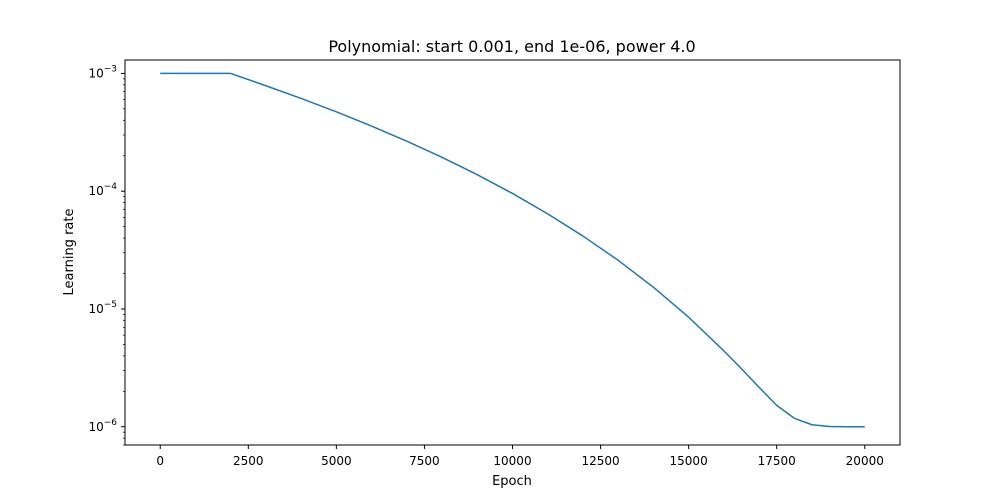 This screenshot has height=500, width=1000. Describe the element at coordinates (69, 252) in the screenshot. I see `y-axis-label: Learning rate` at that location.